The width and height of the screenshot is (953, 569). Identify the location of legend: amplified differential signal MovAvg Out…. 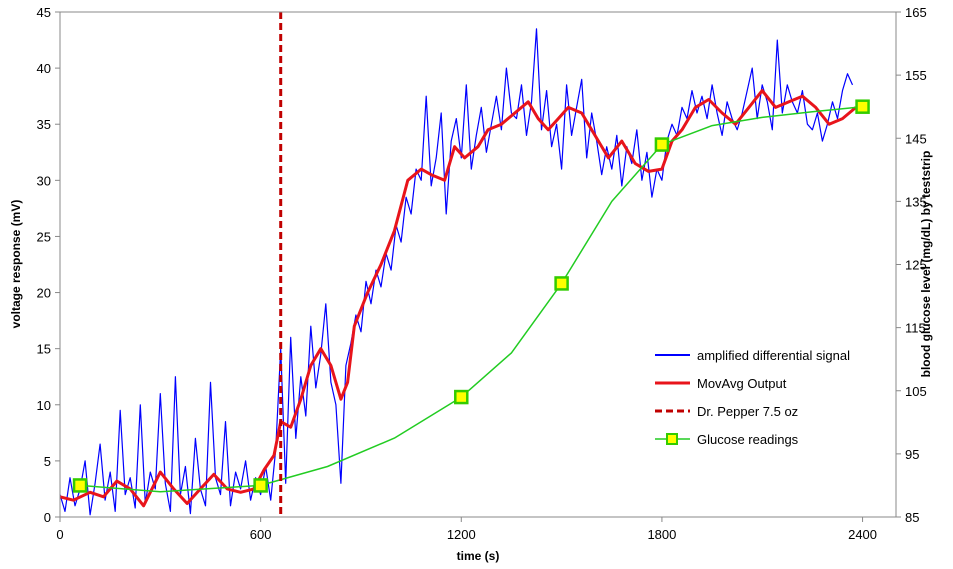
(752, 397).